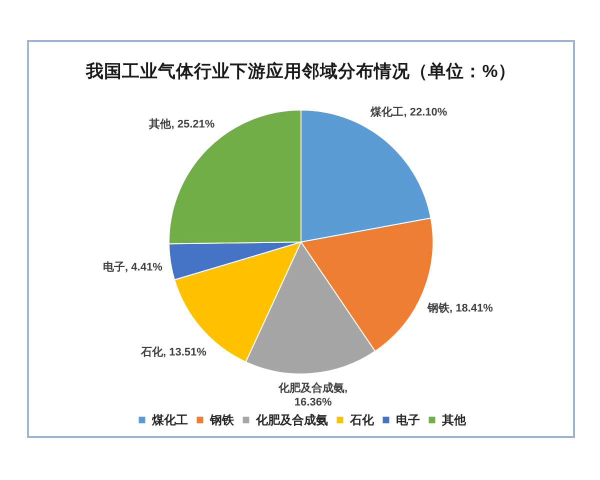  Describe the element at coordinates (454, 420) in the screenshot. I see `legend-label: 其他` at that location.